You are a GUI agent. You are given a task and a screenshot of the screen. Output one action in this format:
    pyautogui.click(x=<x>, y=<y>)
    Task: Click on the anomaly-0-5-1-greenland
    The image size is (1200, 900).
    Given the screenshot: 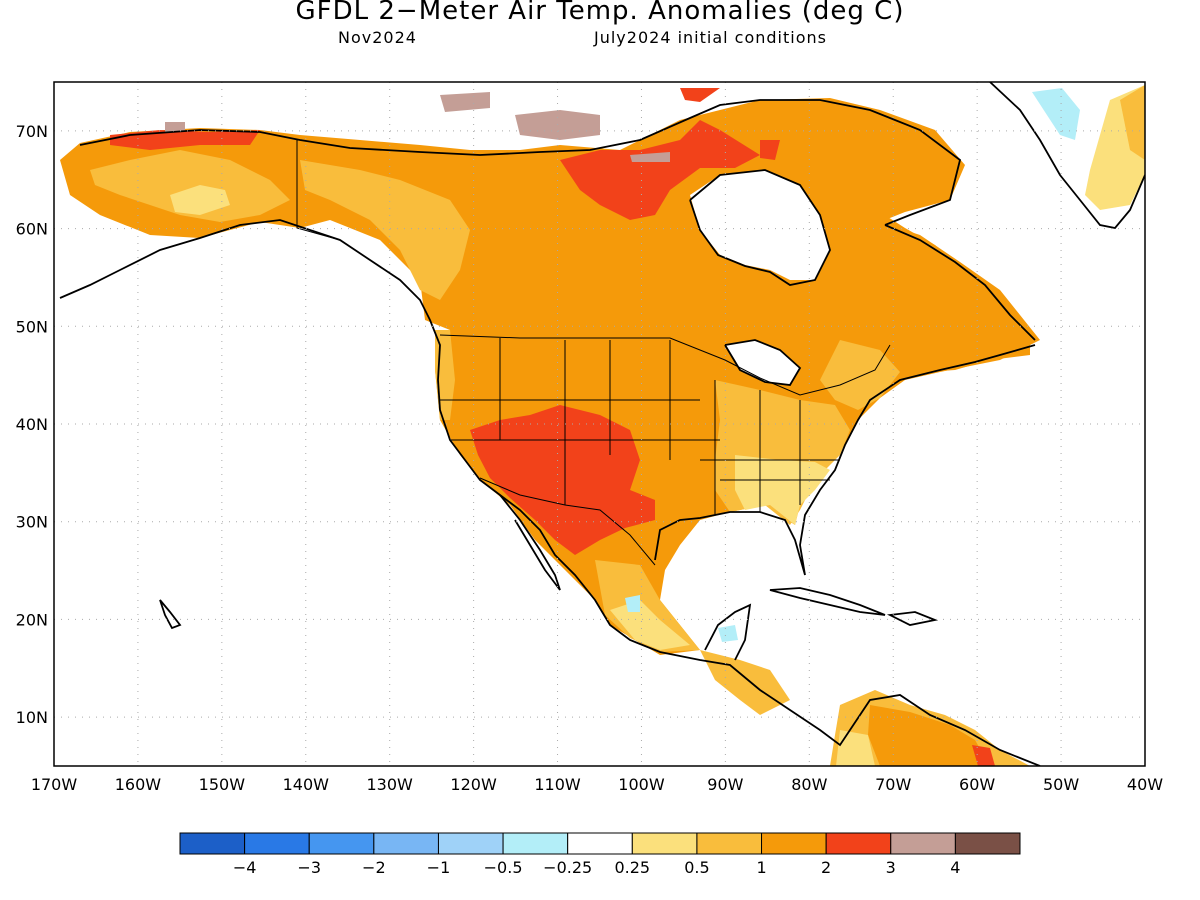 What is the action you would take?
    pyautogui.click(x=1132, y=122)
    